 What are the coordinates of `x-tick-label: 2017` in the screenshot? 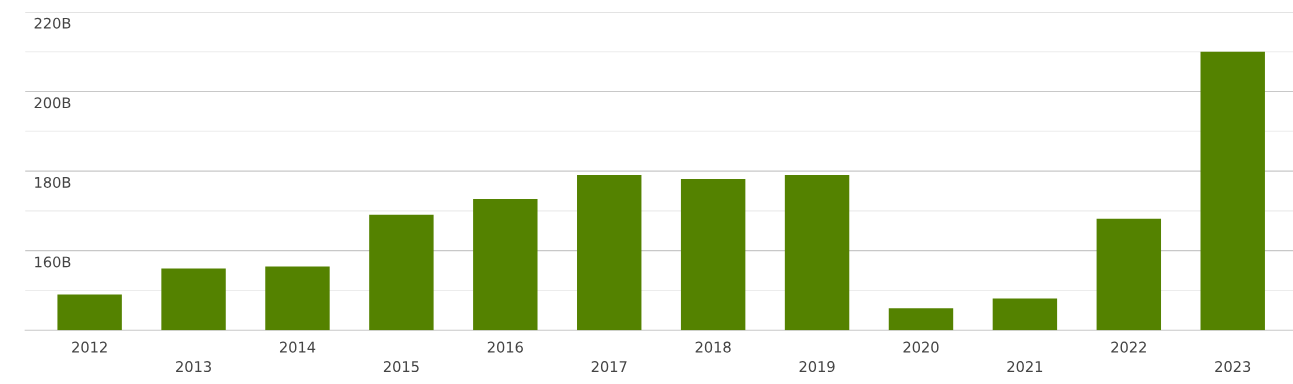 It's located at (609, 367).